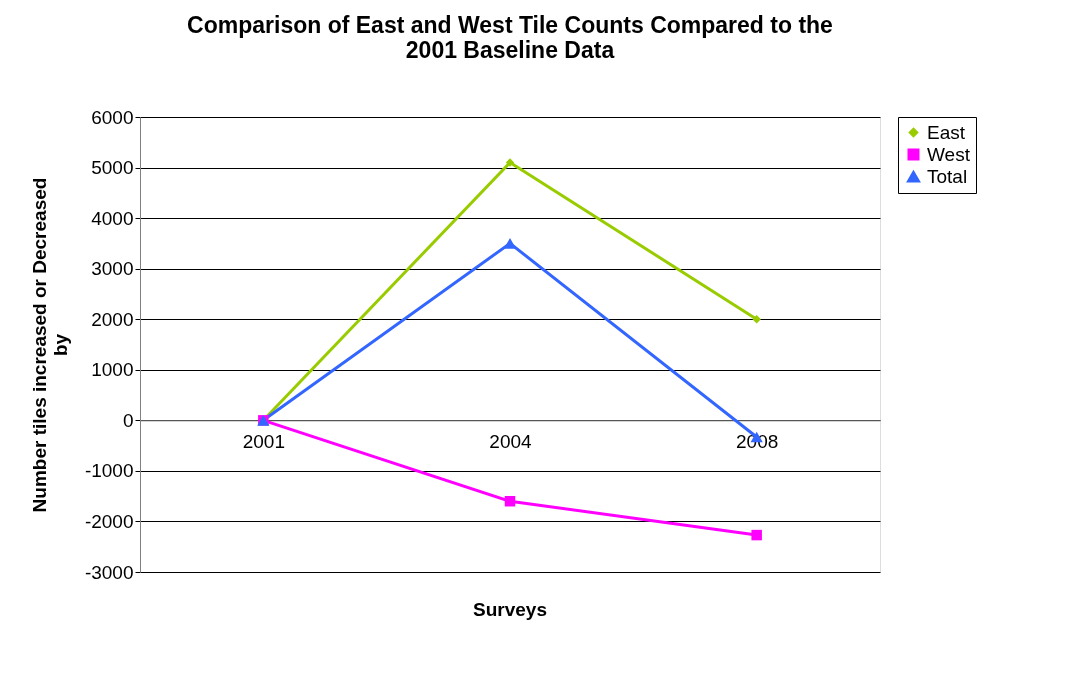 This screenshot has height=697, width=1084. What do you see at coordinates (949, 154) in the screenshot?
I see `legend-label: West` at bounding box center [949, 154].